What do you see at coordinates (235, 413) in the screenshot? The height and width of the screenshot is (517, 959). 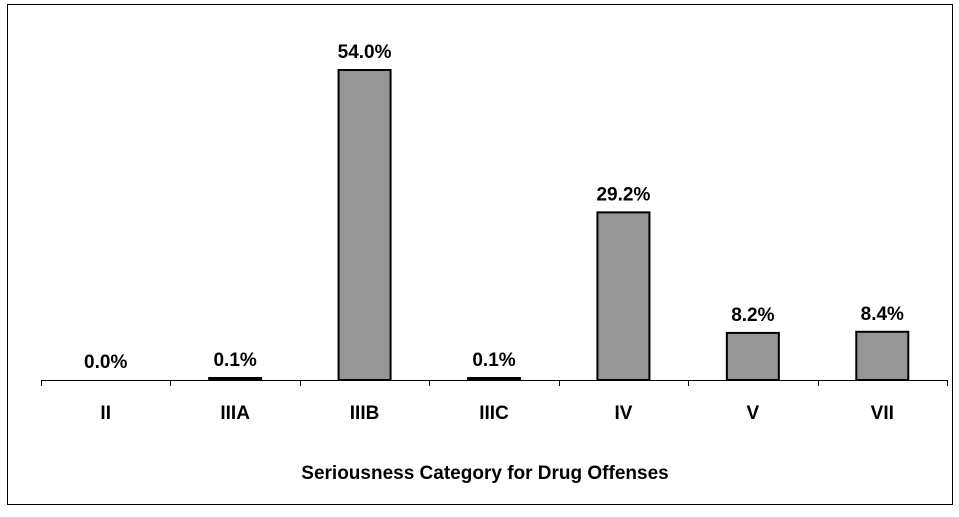 I see `category-label-iiia: IIIA` at bounding box center [235, 413].